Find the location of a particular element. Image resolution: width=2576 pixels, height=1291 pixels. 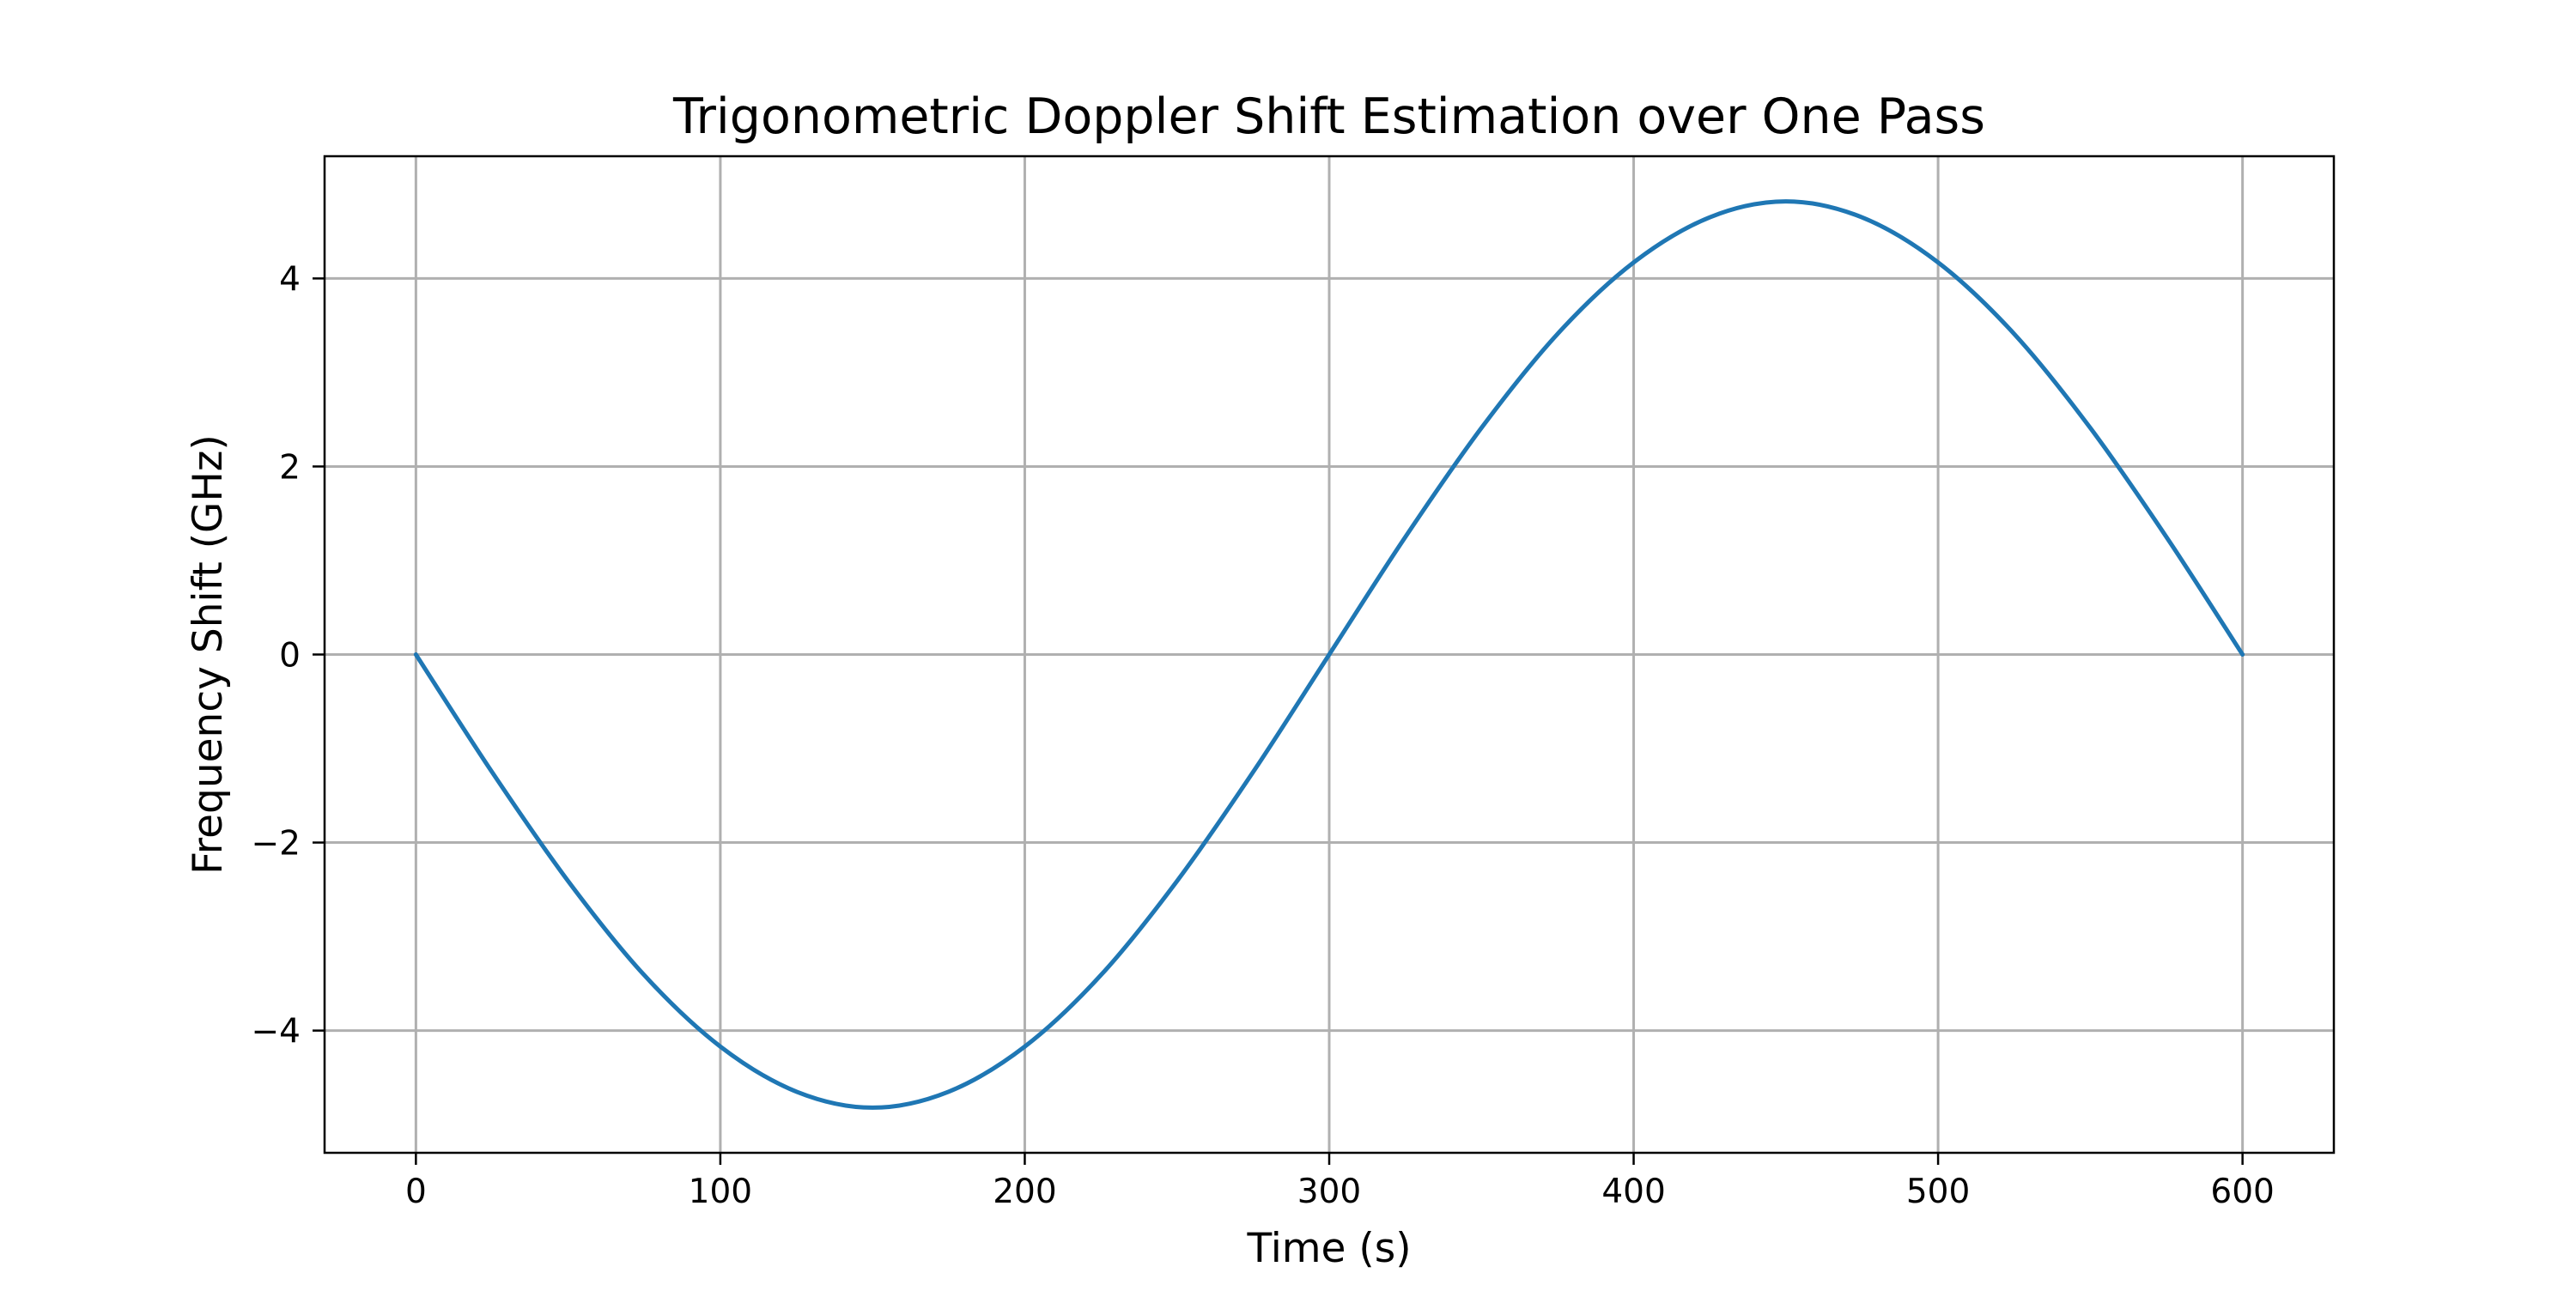

y-tick-label: −2 is located at coordinates (276, 845).